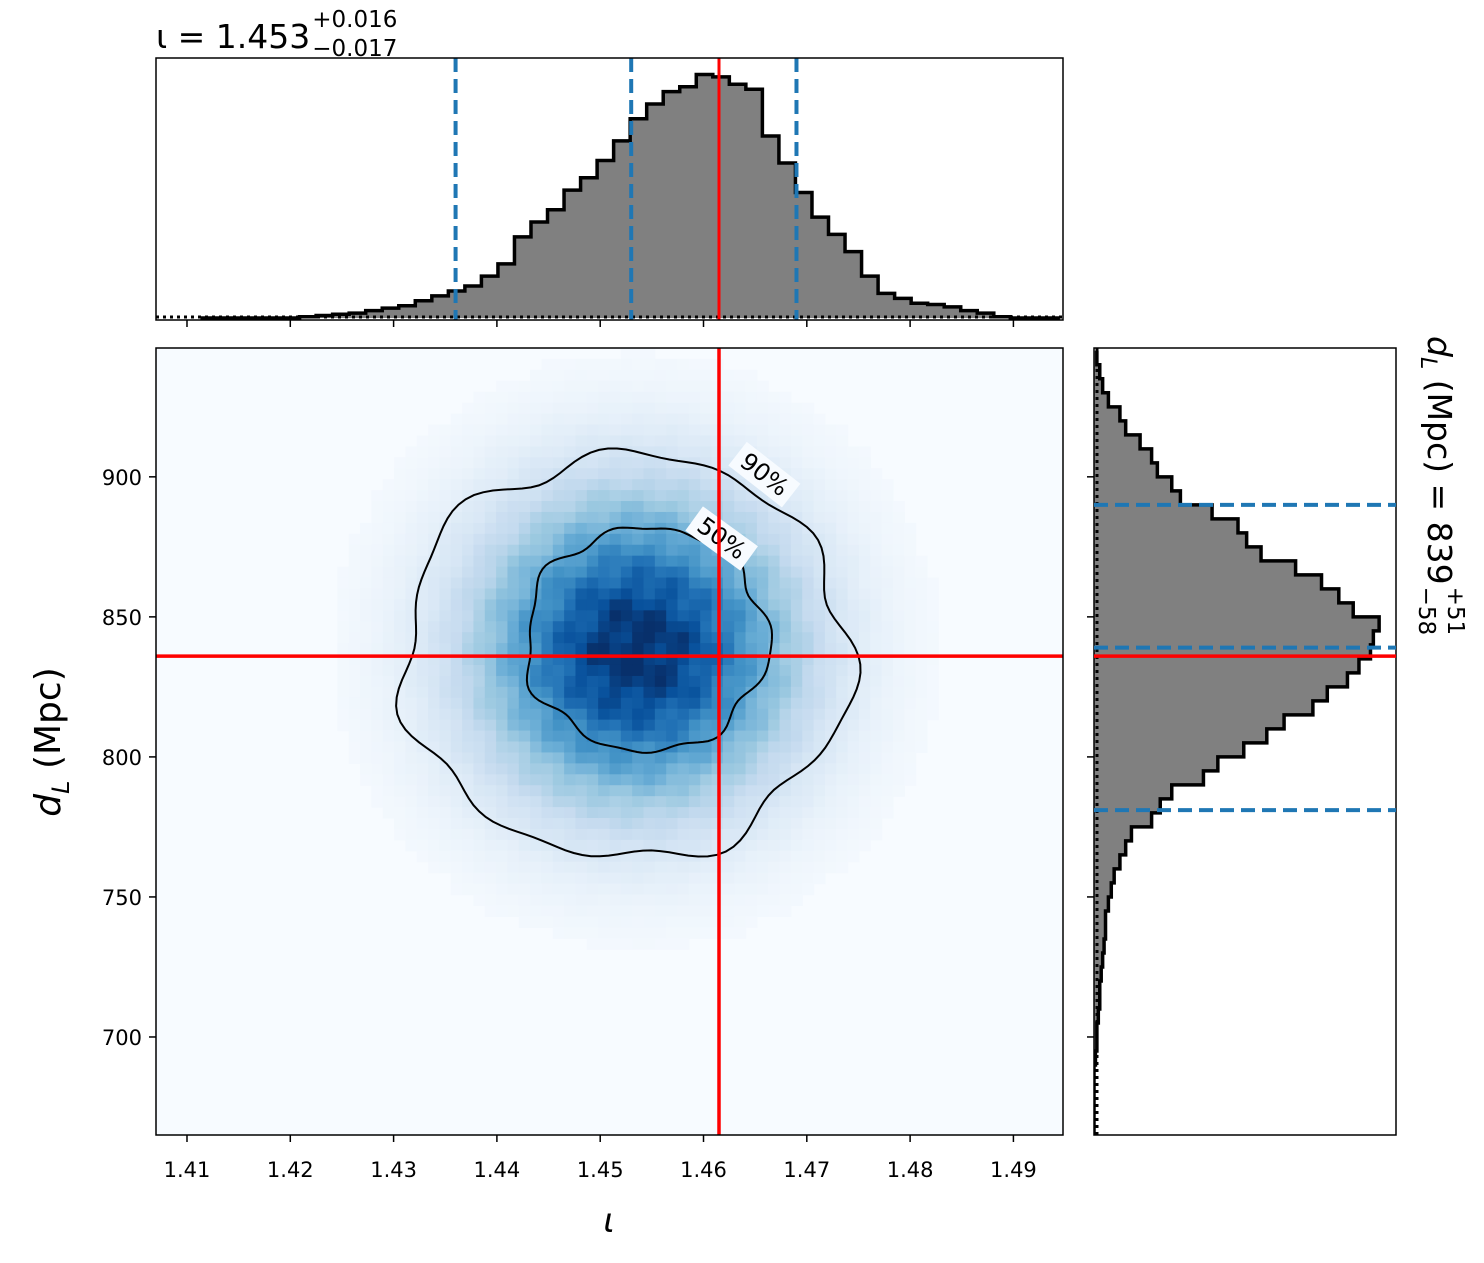  I want to click on svg-text: dL (Mpc) = 839, so click(1437, 460).